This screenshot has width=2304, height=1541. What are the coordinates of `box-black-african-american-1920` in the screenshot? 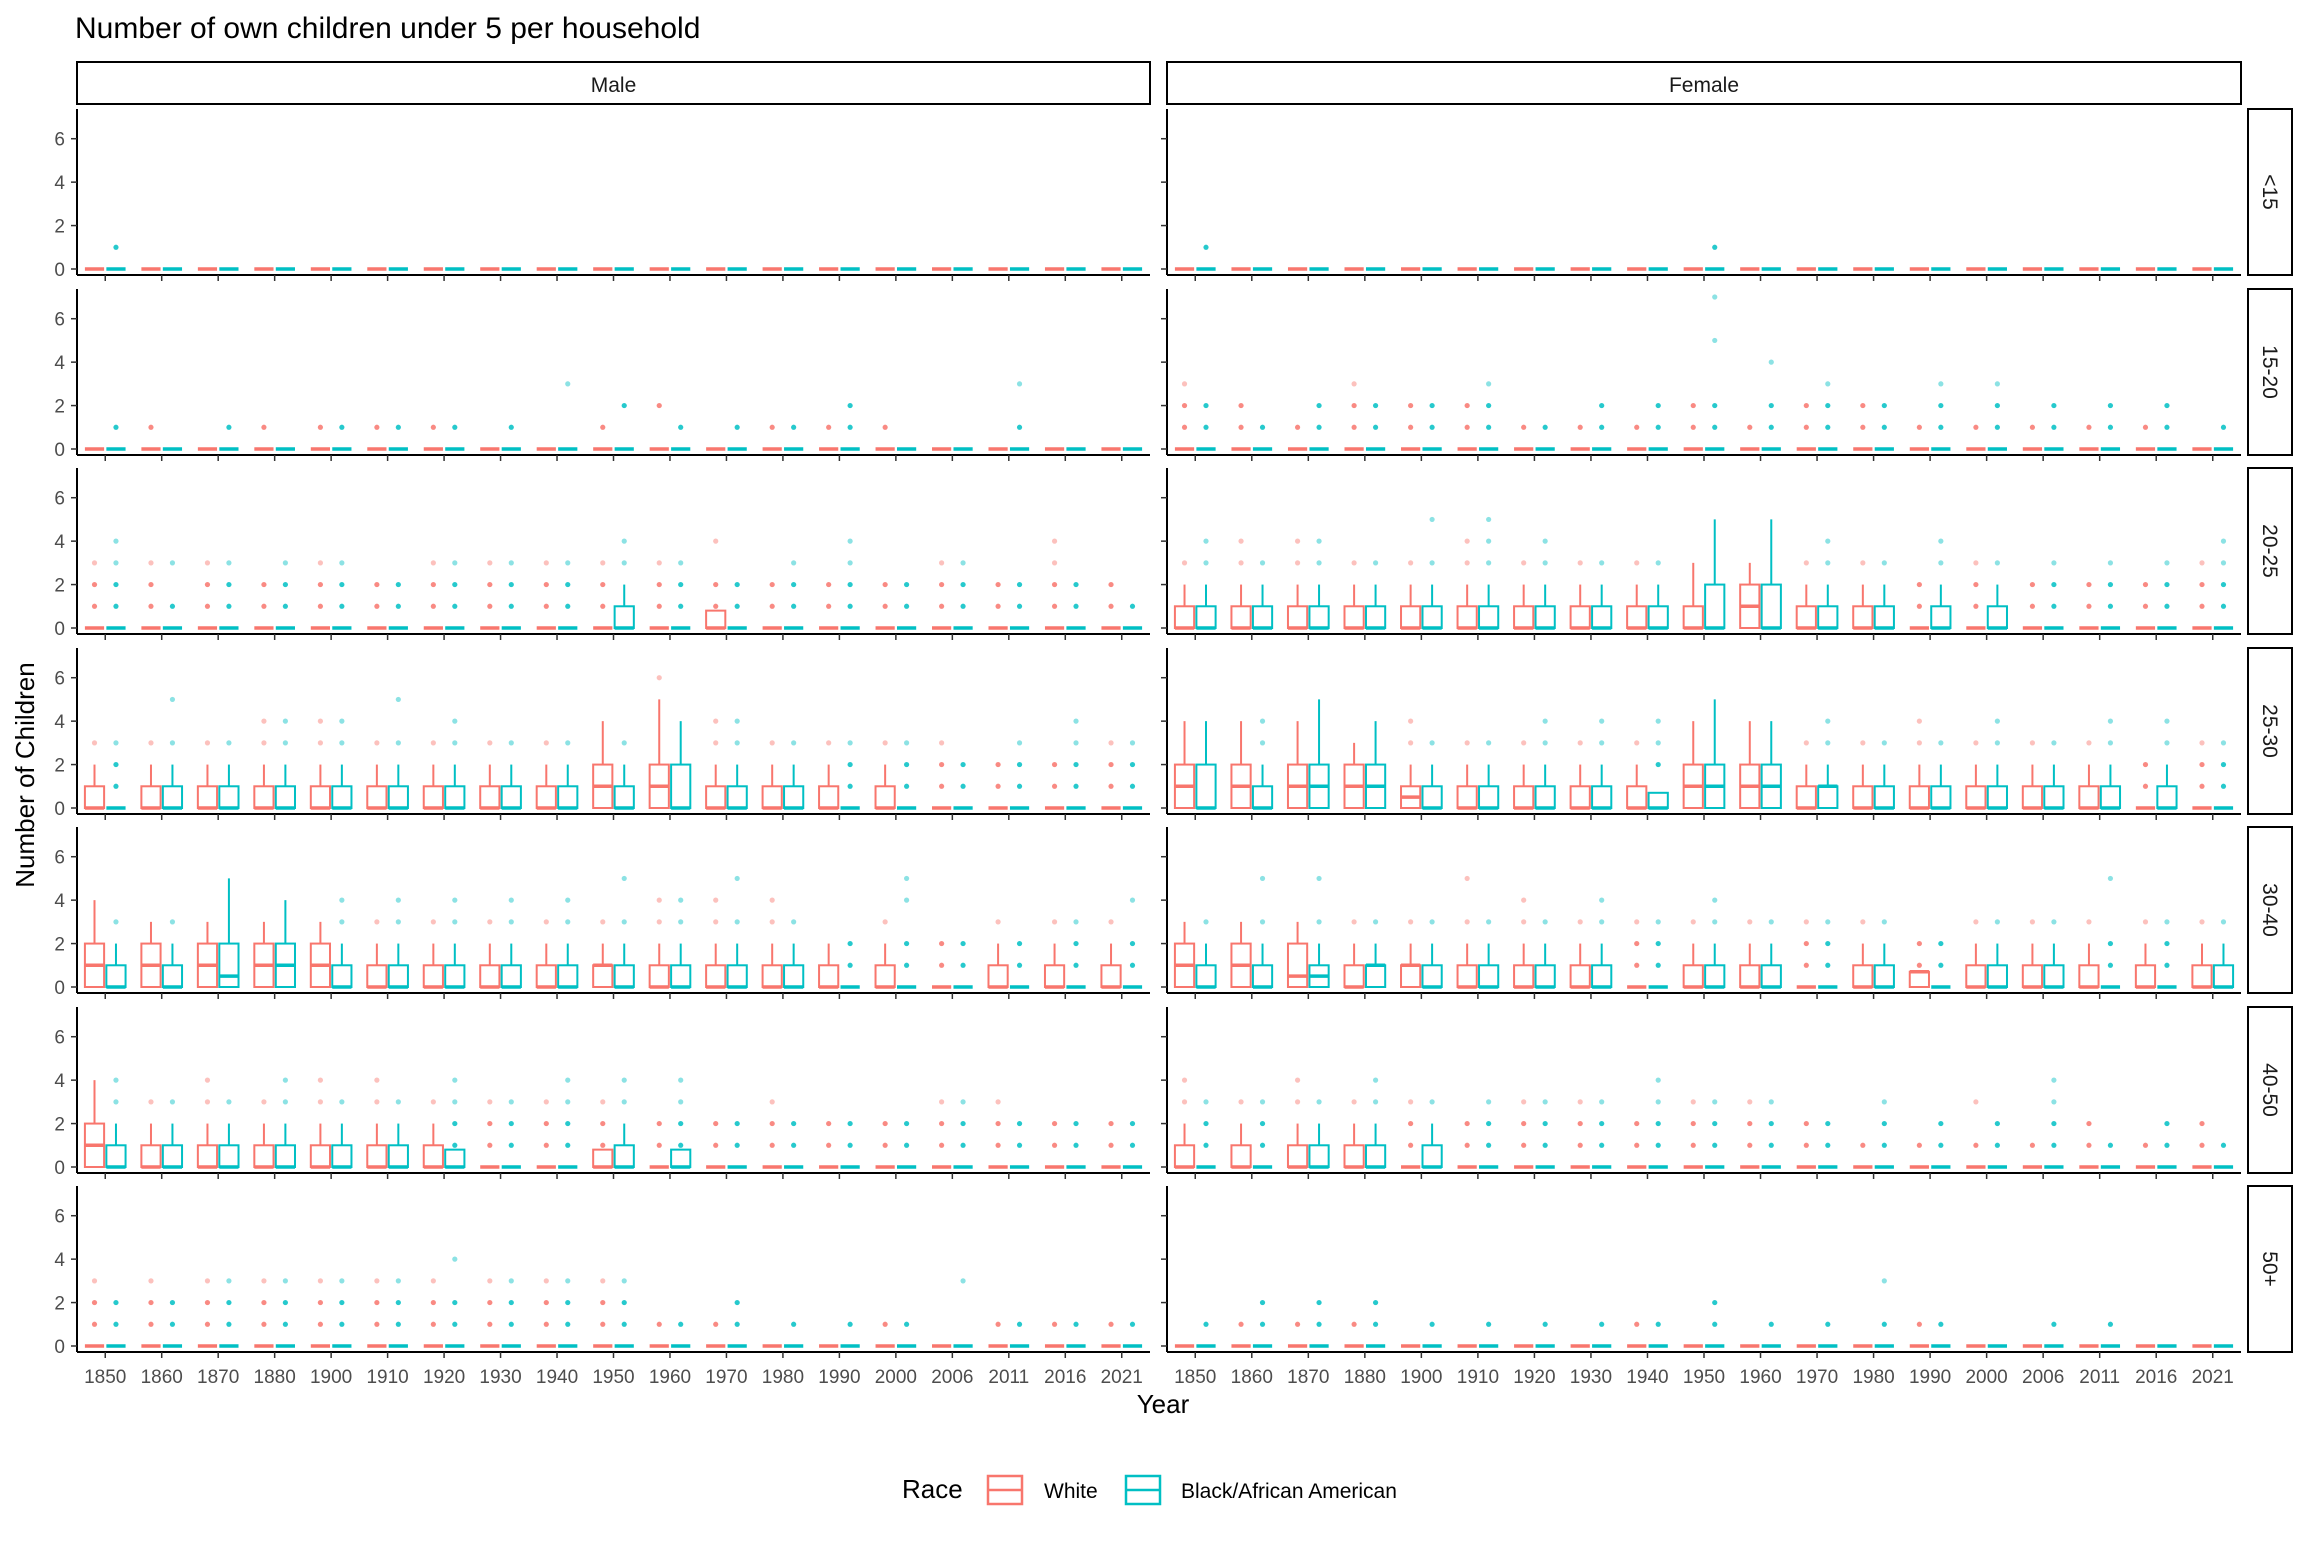 It's located at (1545, 437).